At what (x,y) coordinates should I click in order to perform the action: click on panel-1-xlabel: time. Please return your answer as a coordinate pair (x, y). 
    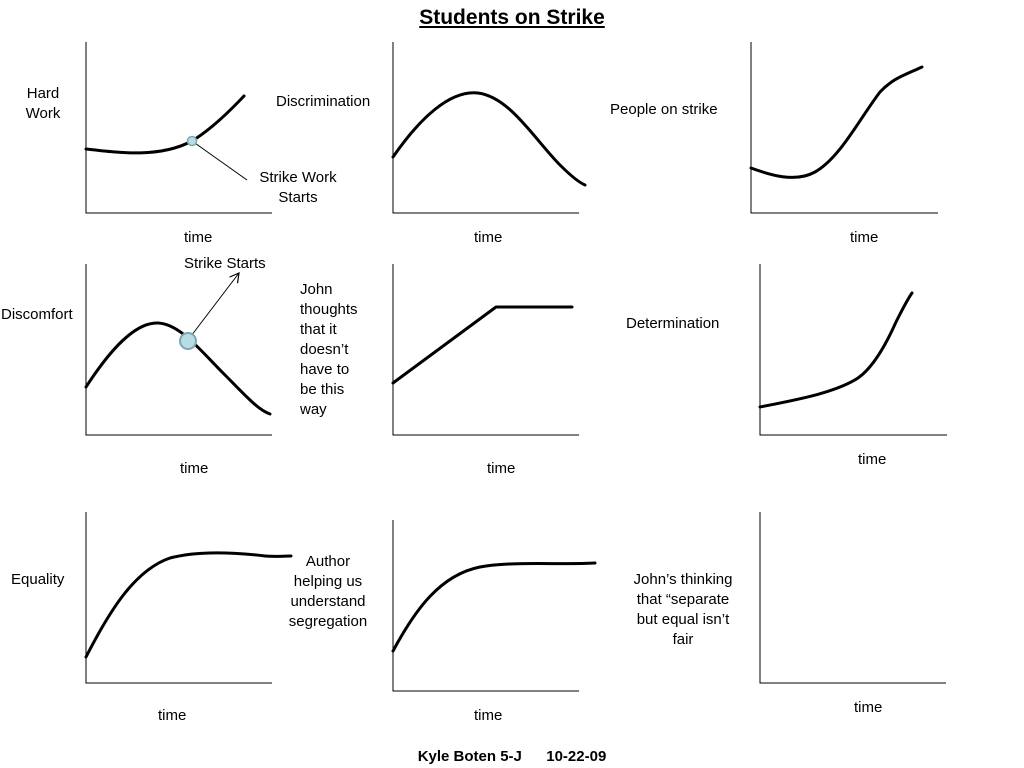
    Looking at the image, I should click on (198, 237).